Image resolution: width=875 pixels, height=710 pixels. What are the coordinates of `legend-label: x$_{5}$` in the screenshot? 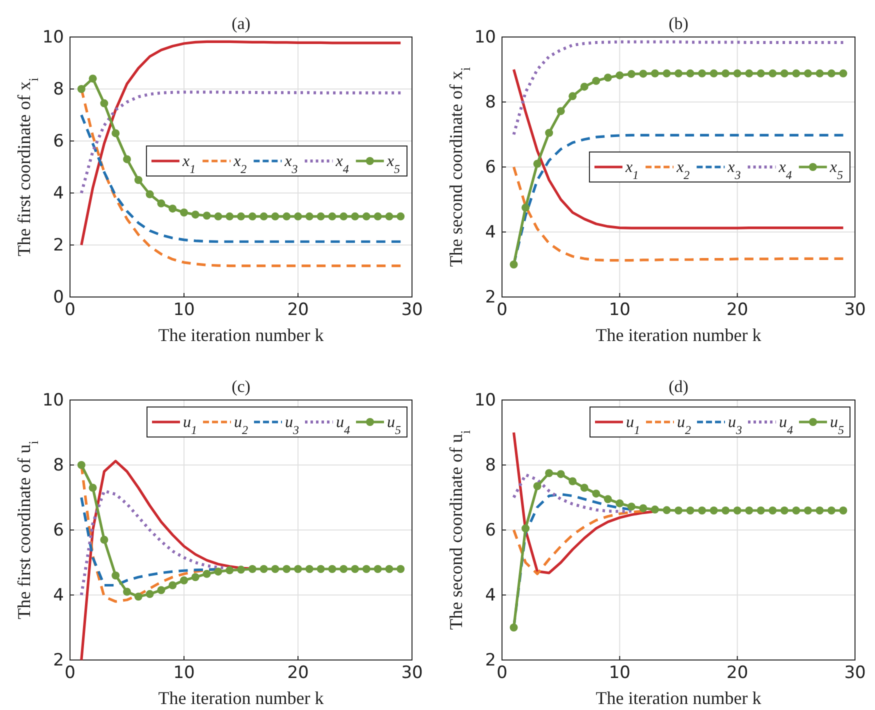 It's located at (393, 164).